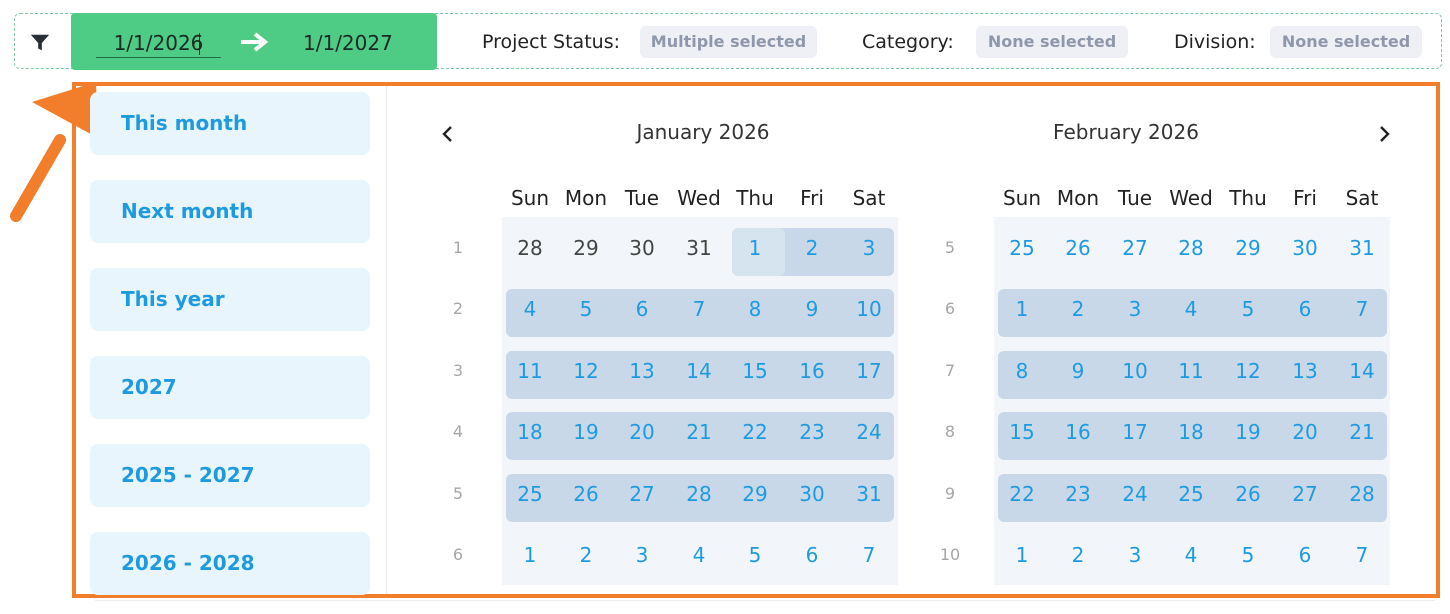  Describe the element at coordinates (728, 42) in the screenshot. I see `project-status-select: Multiple selected` at that location.